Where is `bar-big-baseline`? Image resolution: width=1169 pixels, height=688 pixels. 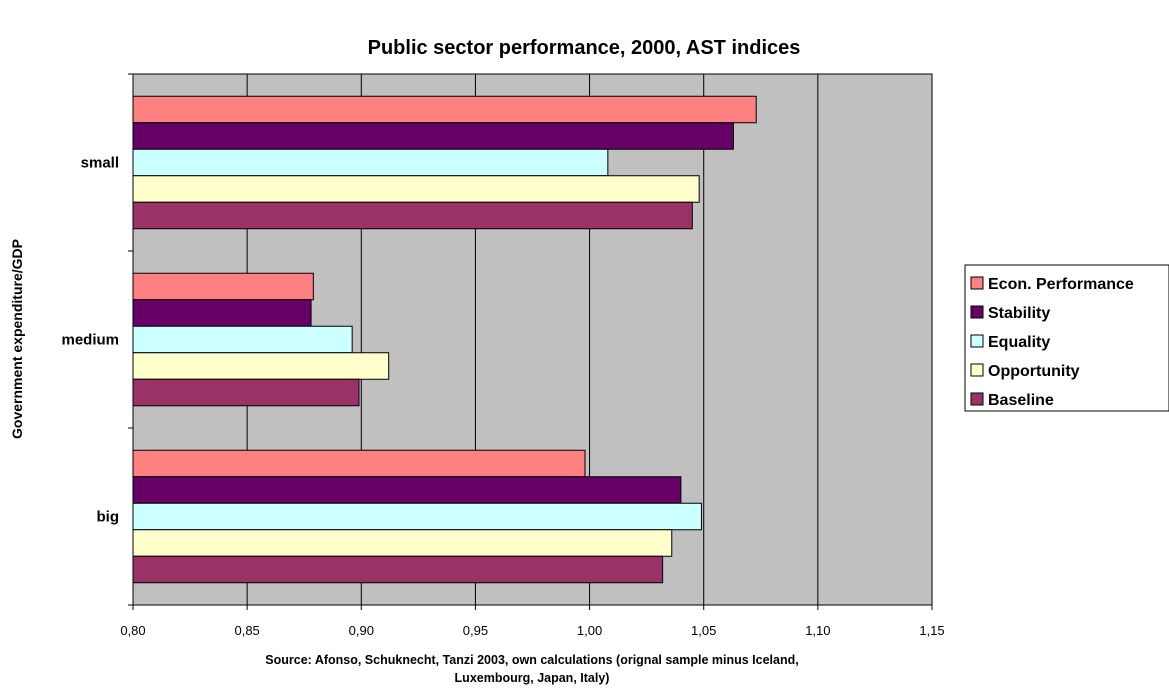 bar-big-baseline is located at coordinates (398, 569).